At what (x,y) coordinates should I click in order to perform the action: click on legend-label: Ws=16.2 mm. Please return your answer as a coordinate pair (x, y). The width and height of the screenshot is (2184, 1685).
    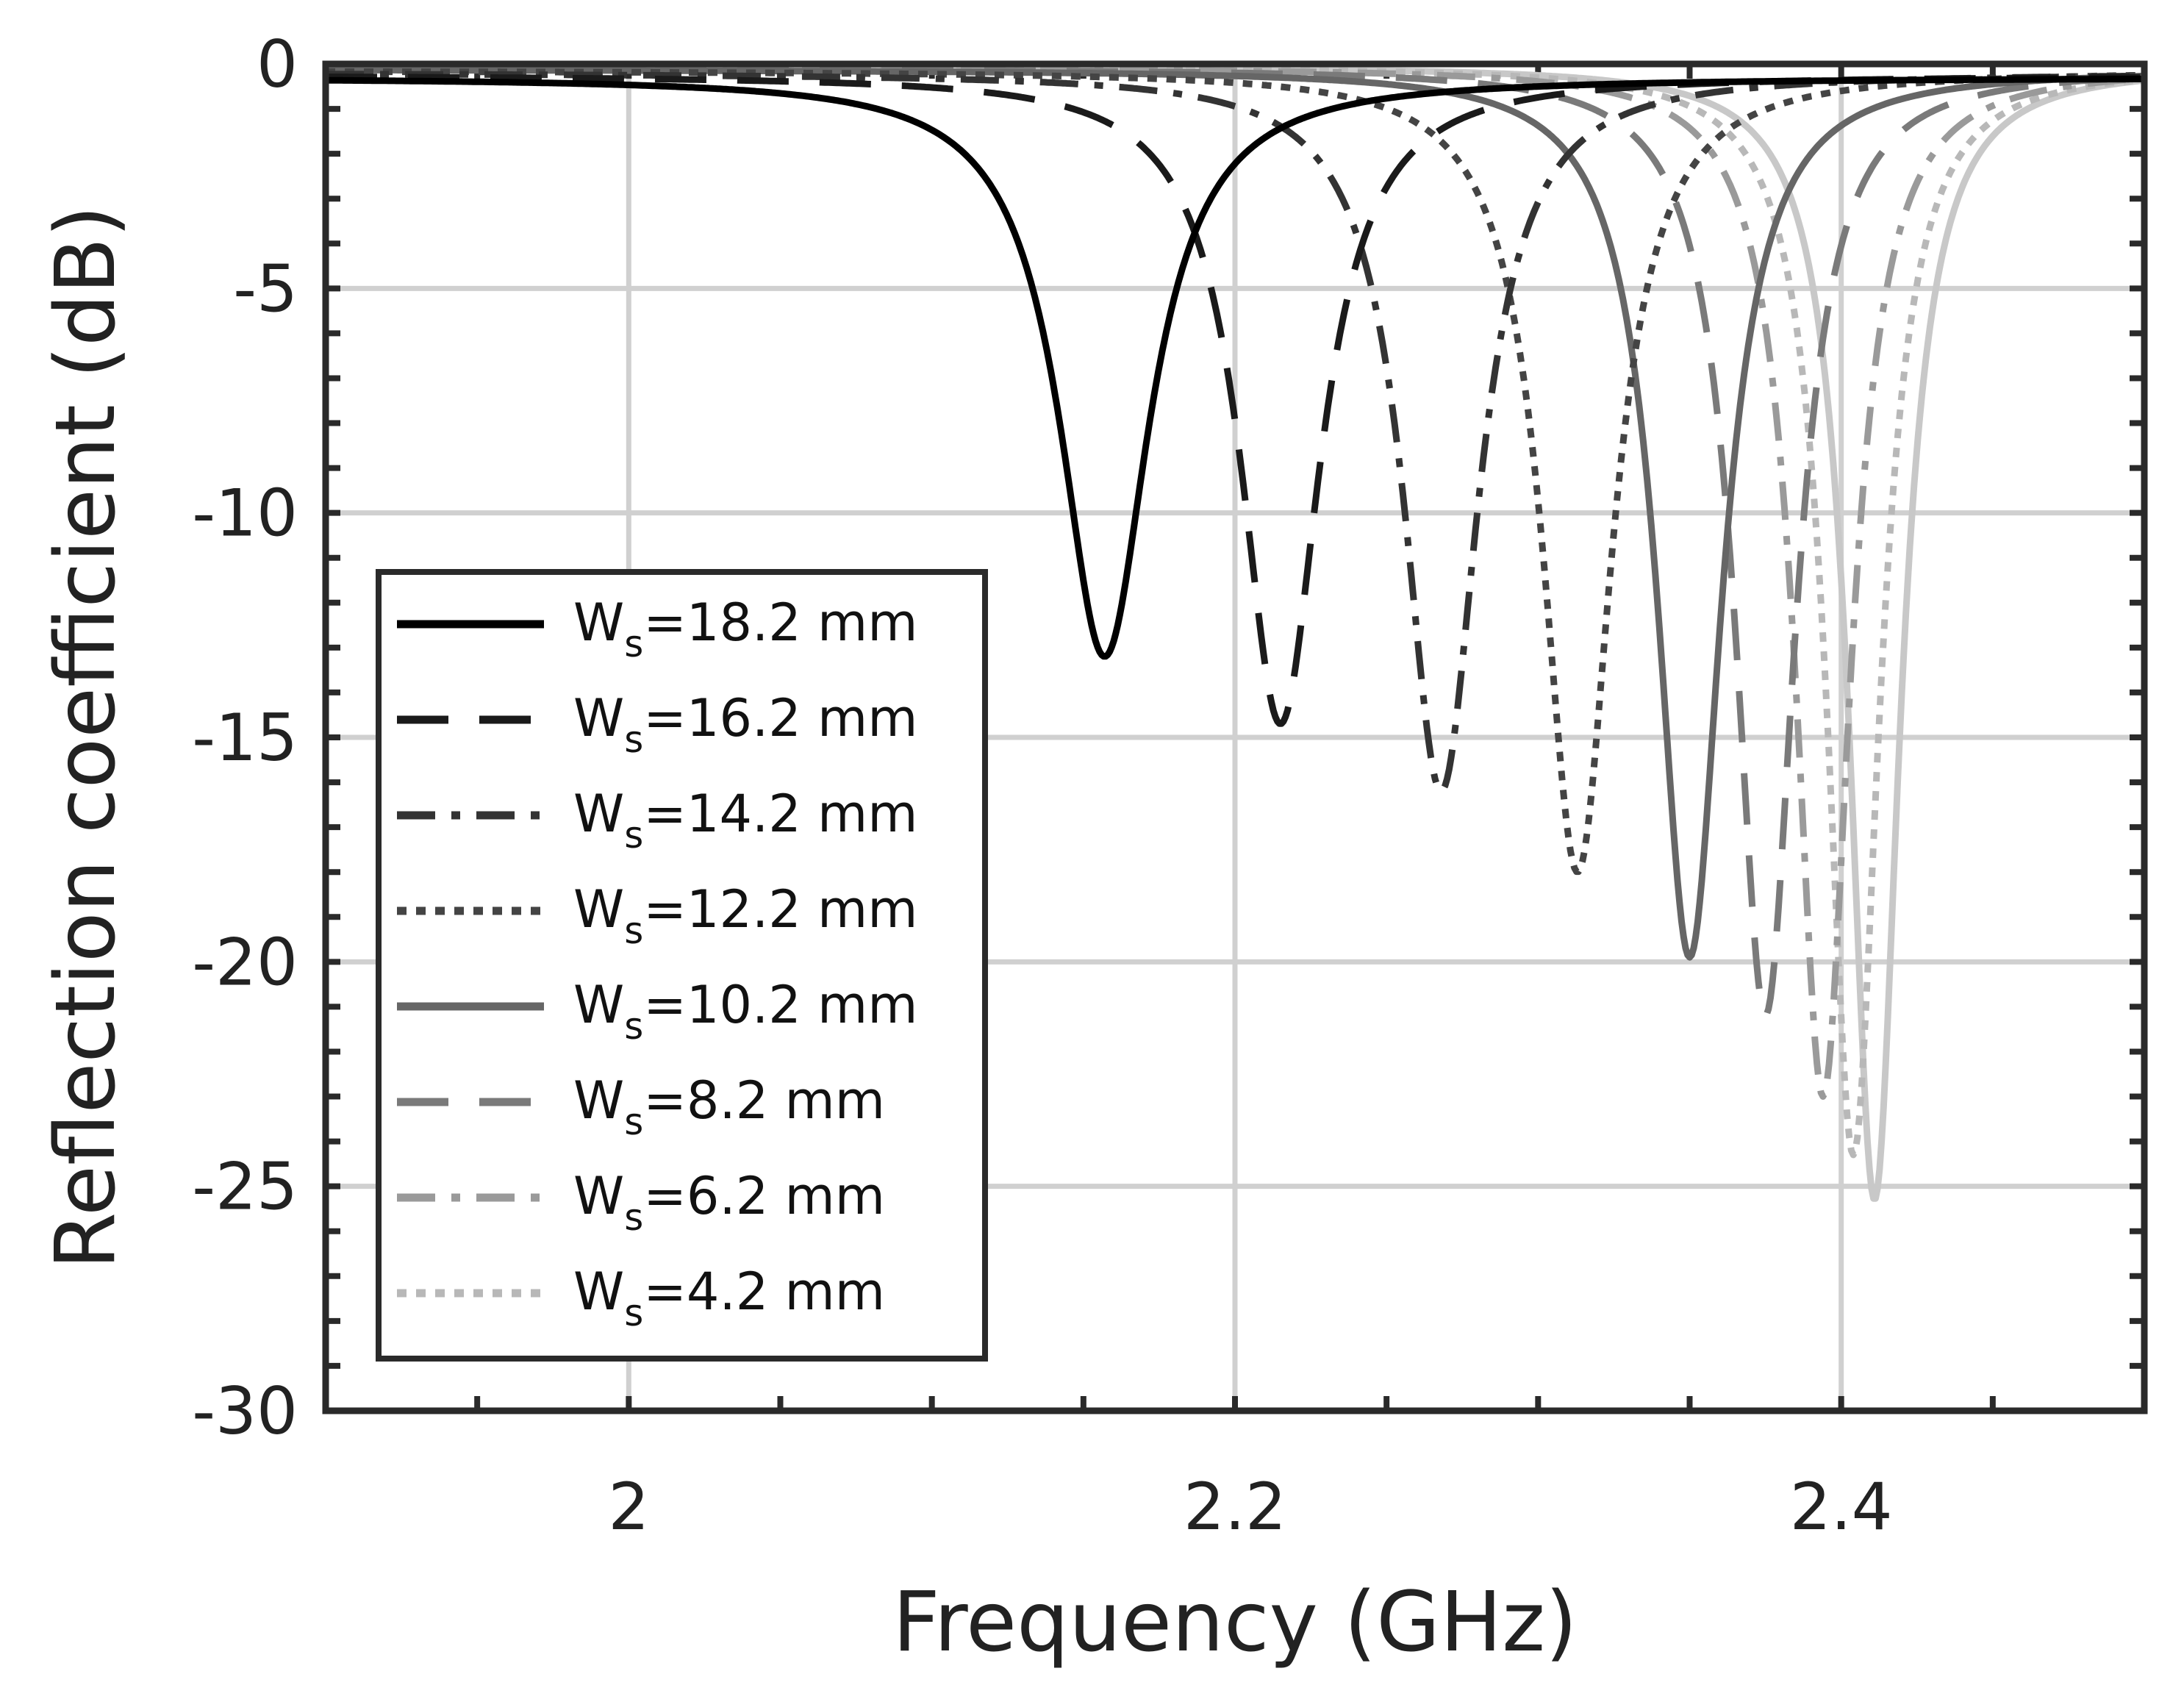
    Looking at the image, I should click on (745, 724).